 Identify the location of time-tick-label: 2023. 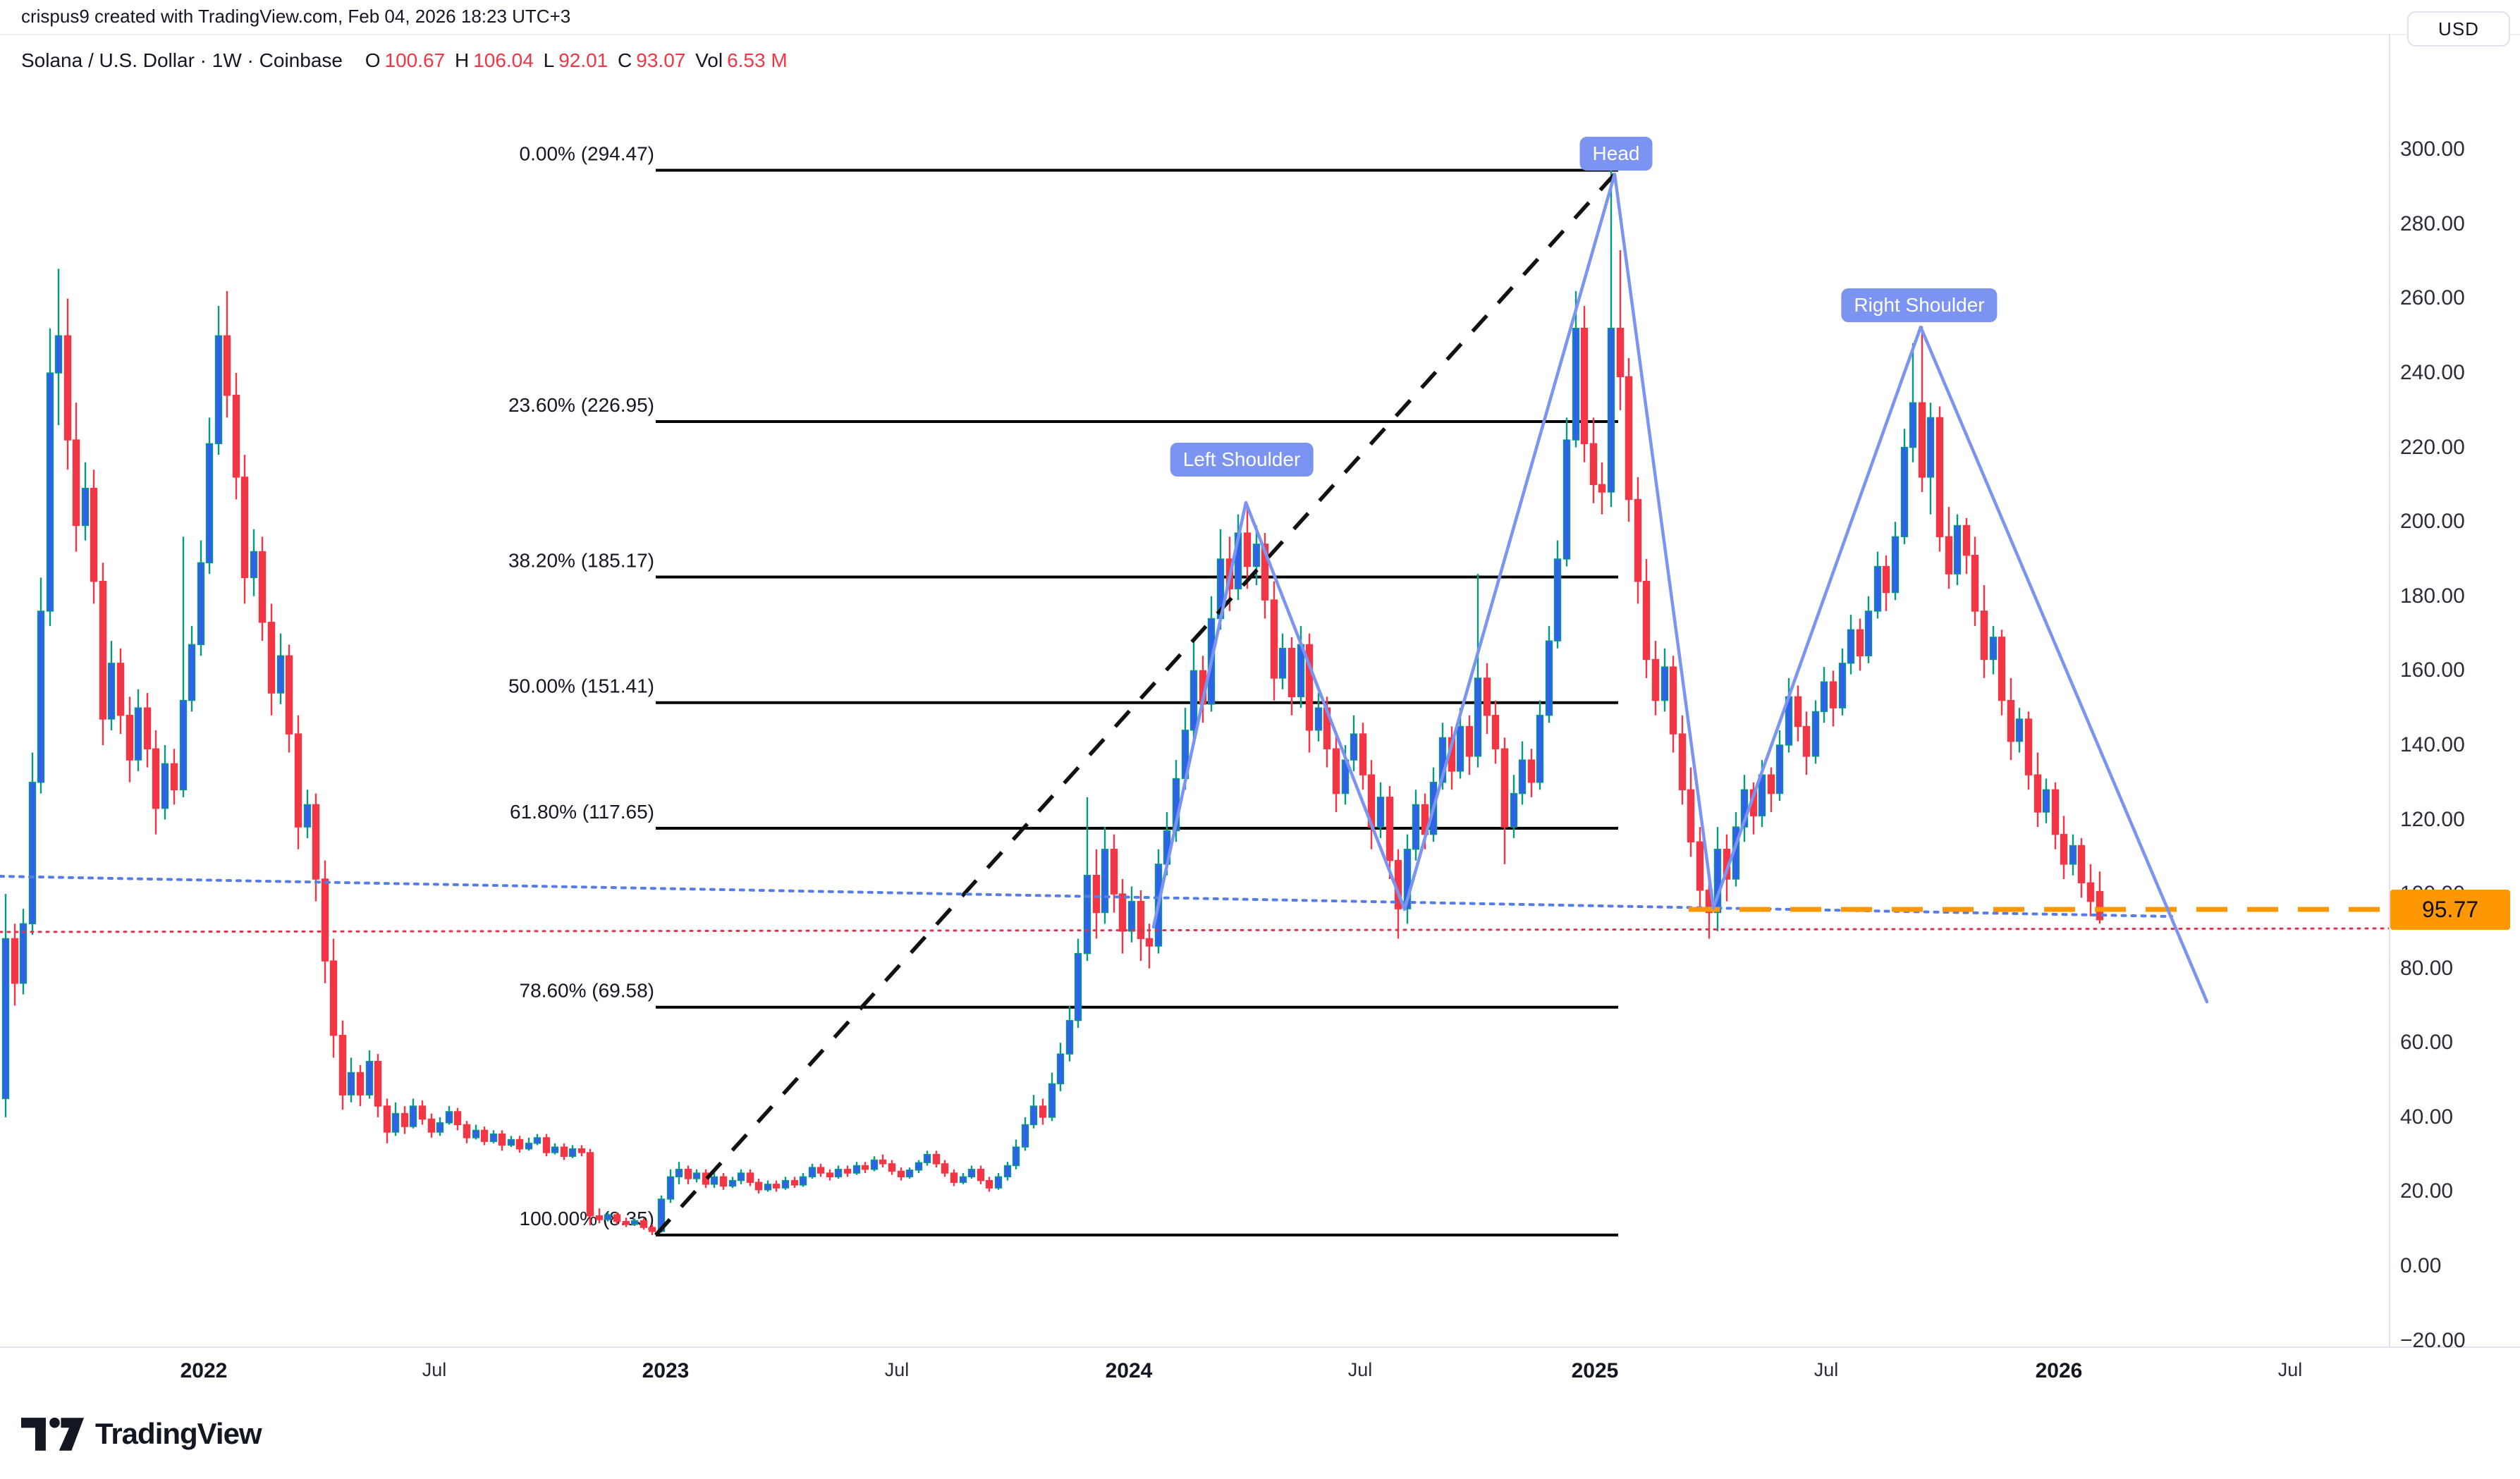
(666, 1370).